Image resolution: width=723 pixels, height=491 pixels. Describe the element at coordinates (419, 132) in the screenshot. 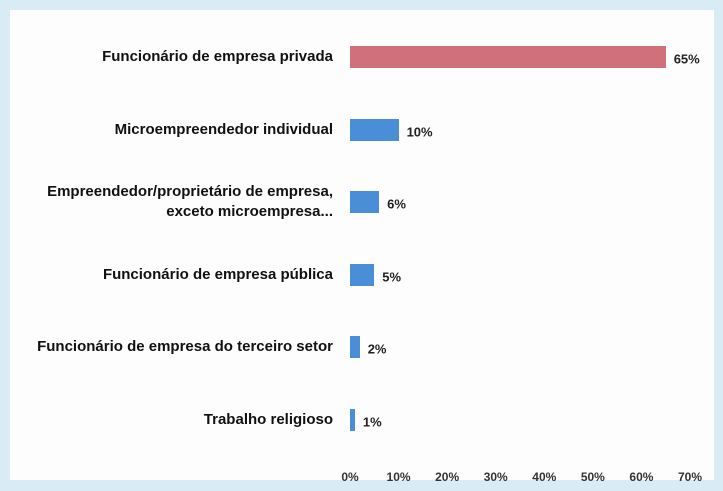

I see `value-label: 10%` at that location.